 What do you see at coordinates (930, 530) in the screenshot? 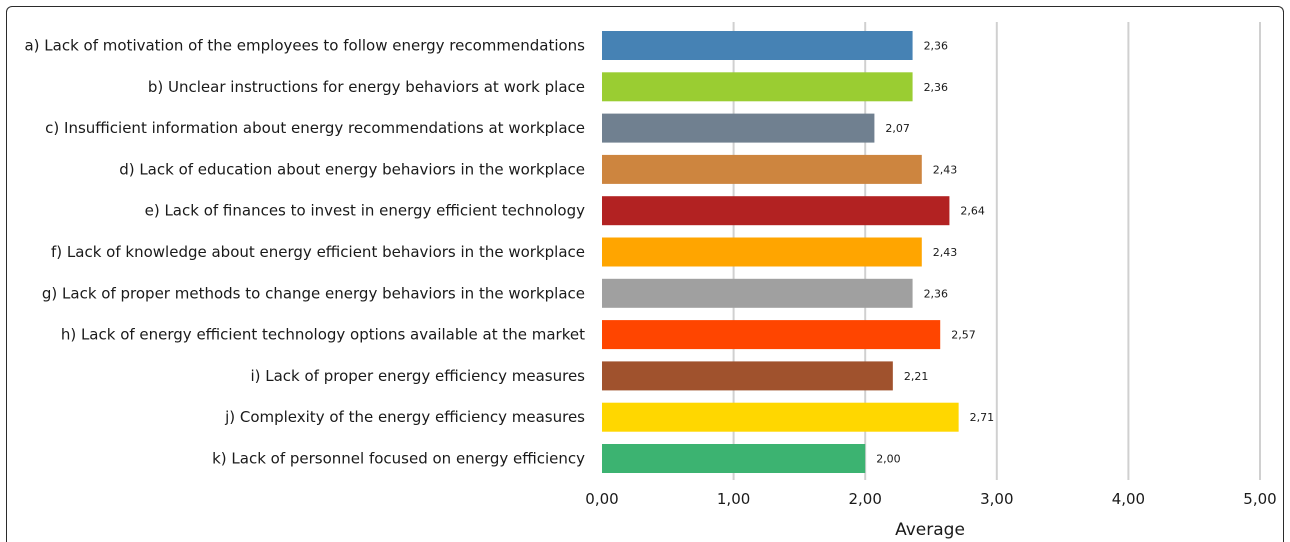
I see `x-axis-title: Average` at bounding box center [930, 530].